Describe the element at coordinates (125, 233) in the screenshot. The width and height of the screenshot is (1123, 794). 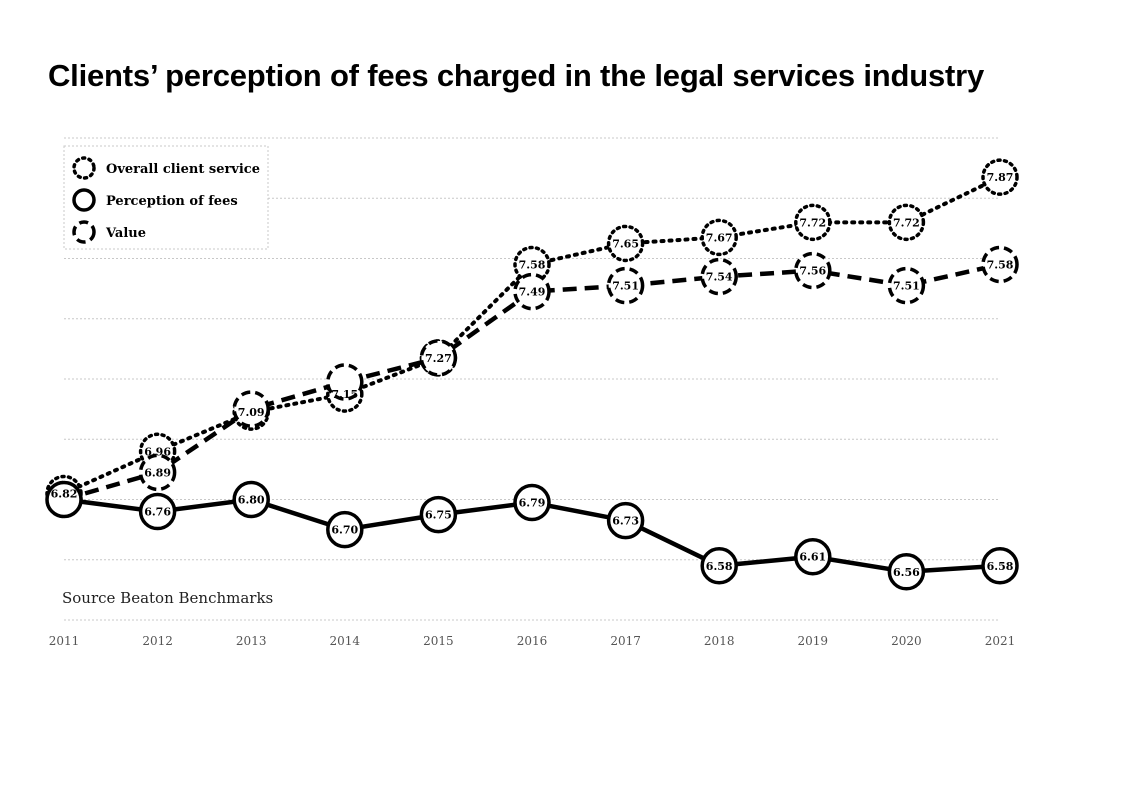
I see `legend-label: Value` at that location.